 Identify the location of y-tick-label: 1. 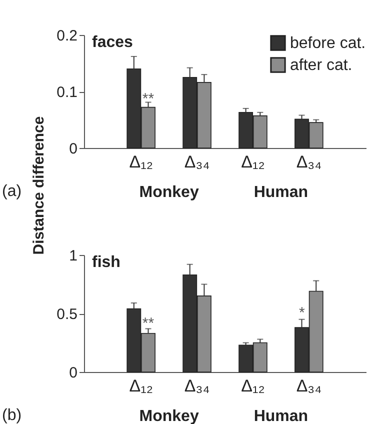
(73, 256).